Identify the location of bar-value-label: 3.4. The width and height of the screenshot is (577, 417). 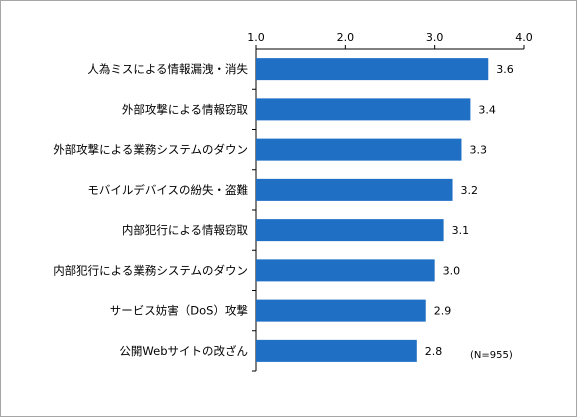
(487, 109).